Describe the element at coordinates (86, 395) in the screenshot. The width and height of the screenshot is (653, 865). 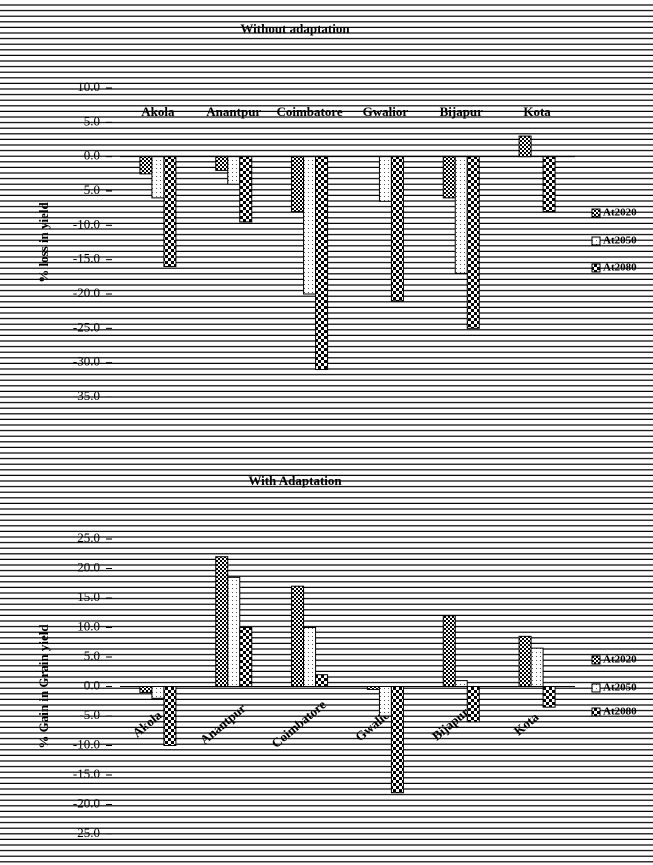
I see `y-tick-label: -35.0` at that location.